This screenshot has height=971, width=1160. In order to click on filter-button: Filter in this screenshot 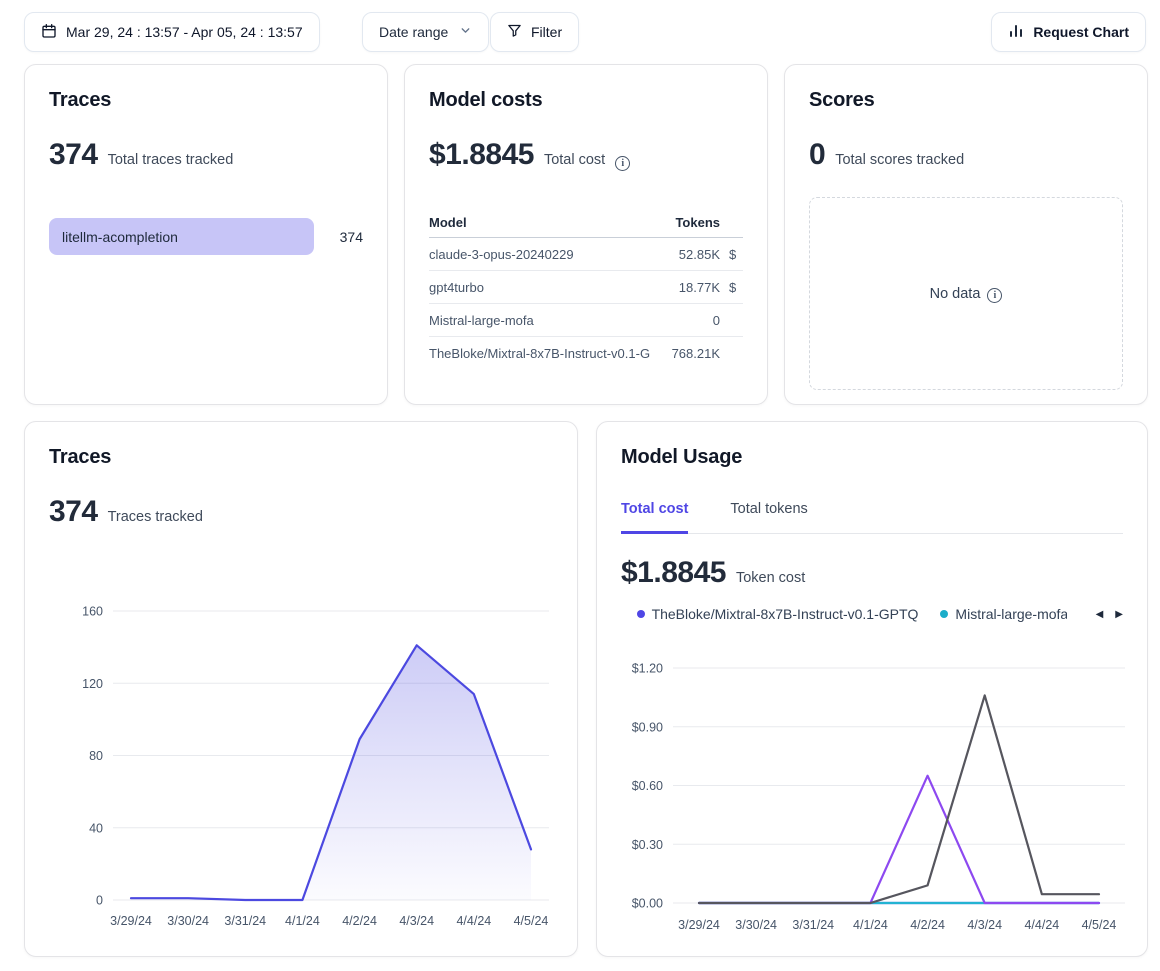, I will do `click(535, 32)`.